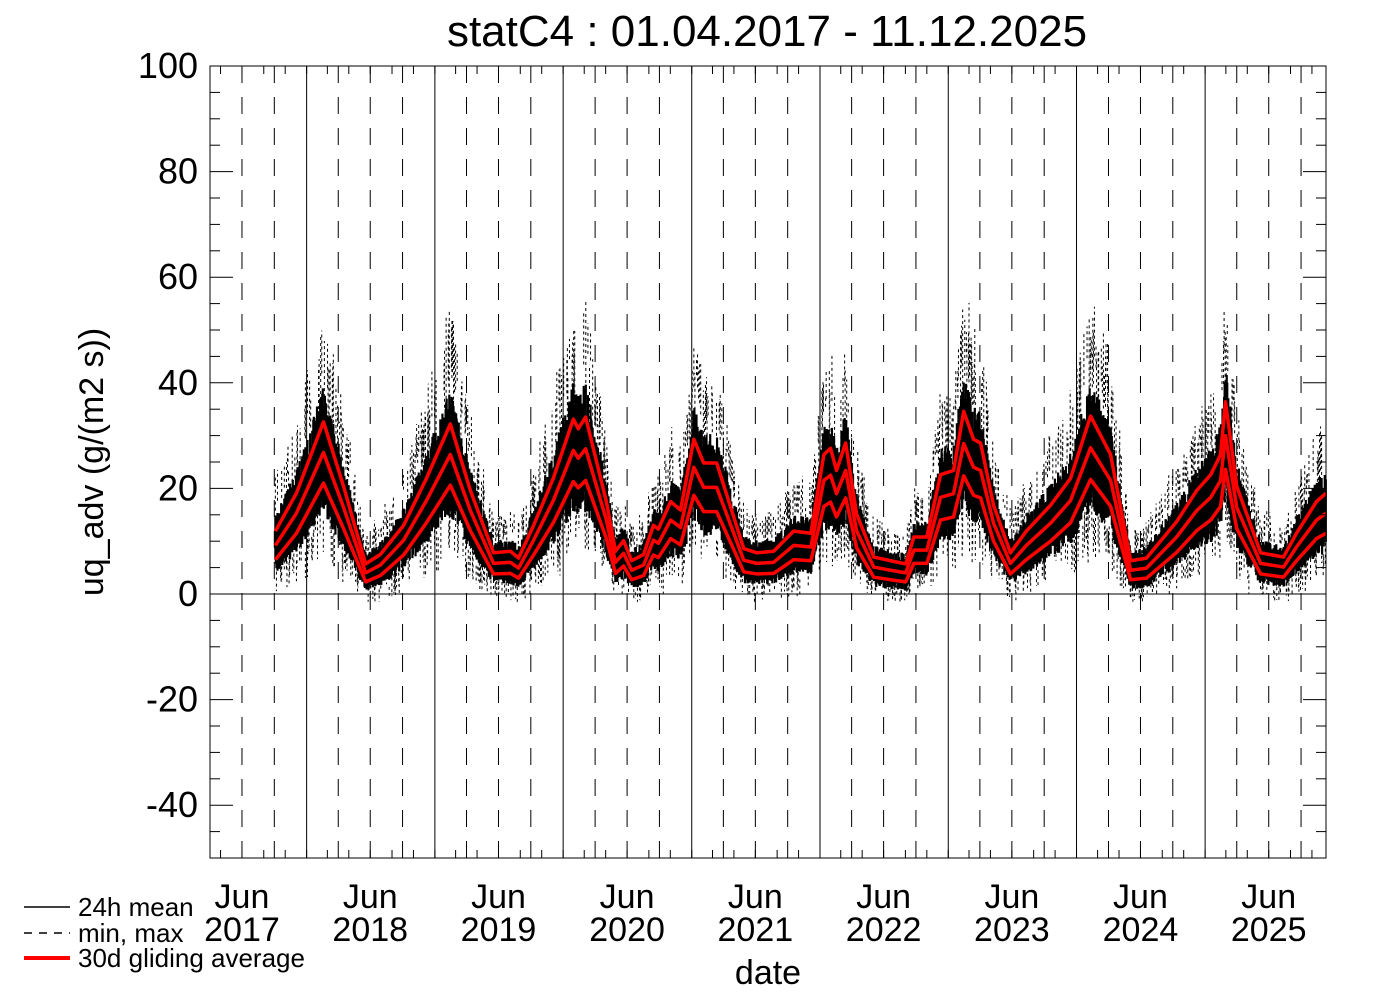 This screenshot has width=1388, height=992. Describe the element at coordinates (800, 525) in the screenshot. I see `gliding-average-min-line` at that location.